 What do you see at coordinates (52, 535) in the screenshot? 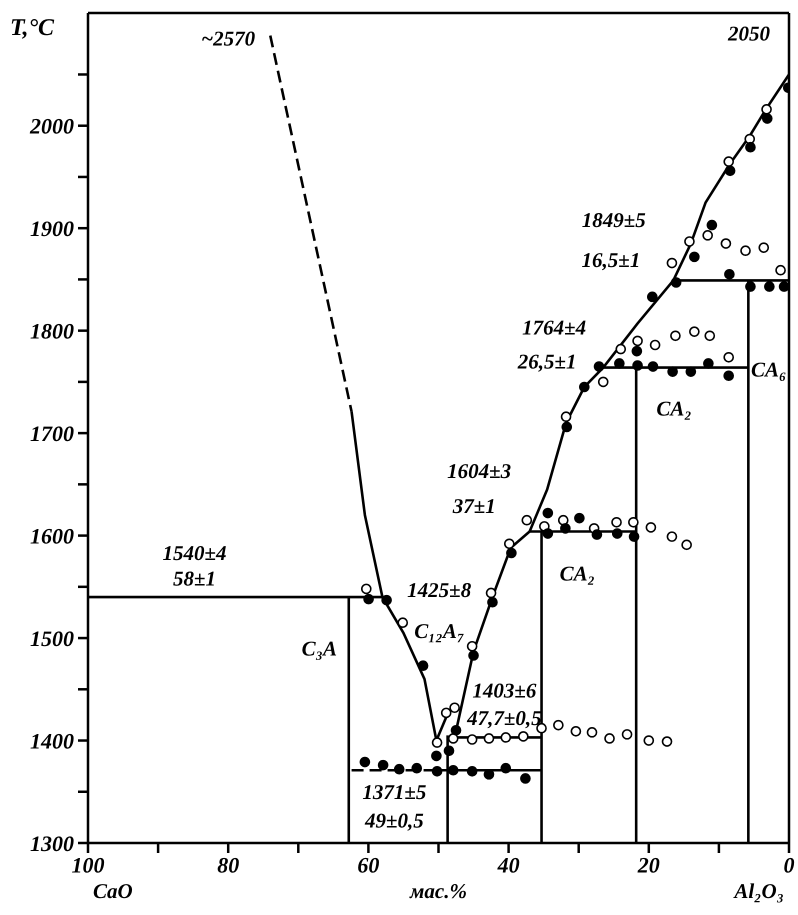
I see `y-tick-label: 1600` at bounding box center [52, 535].